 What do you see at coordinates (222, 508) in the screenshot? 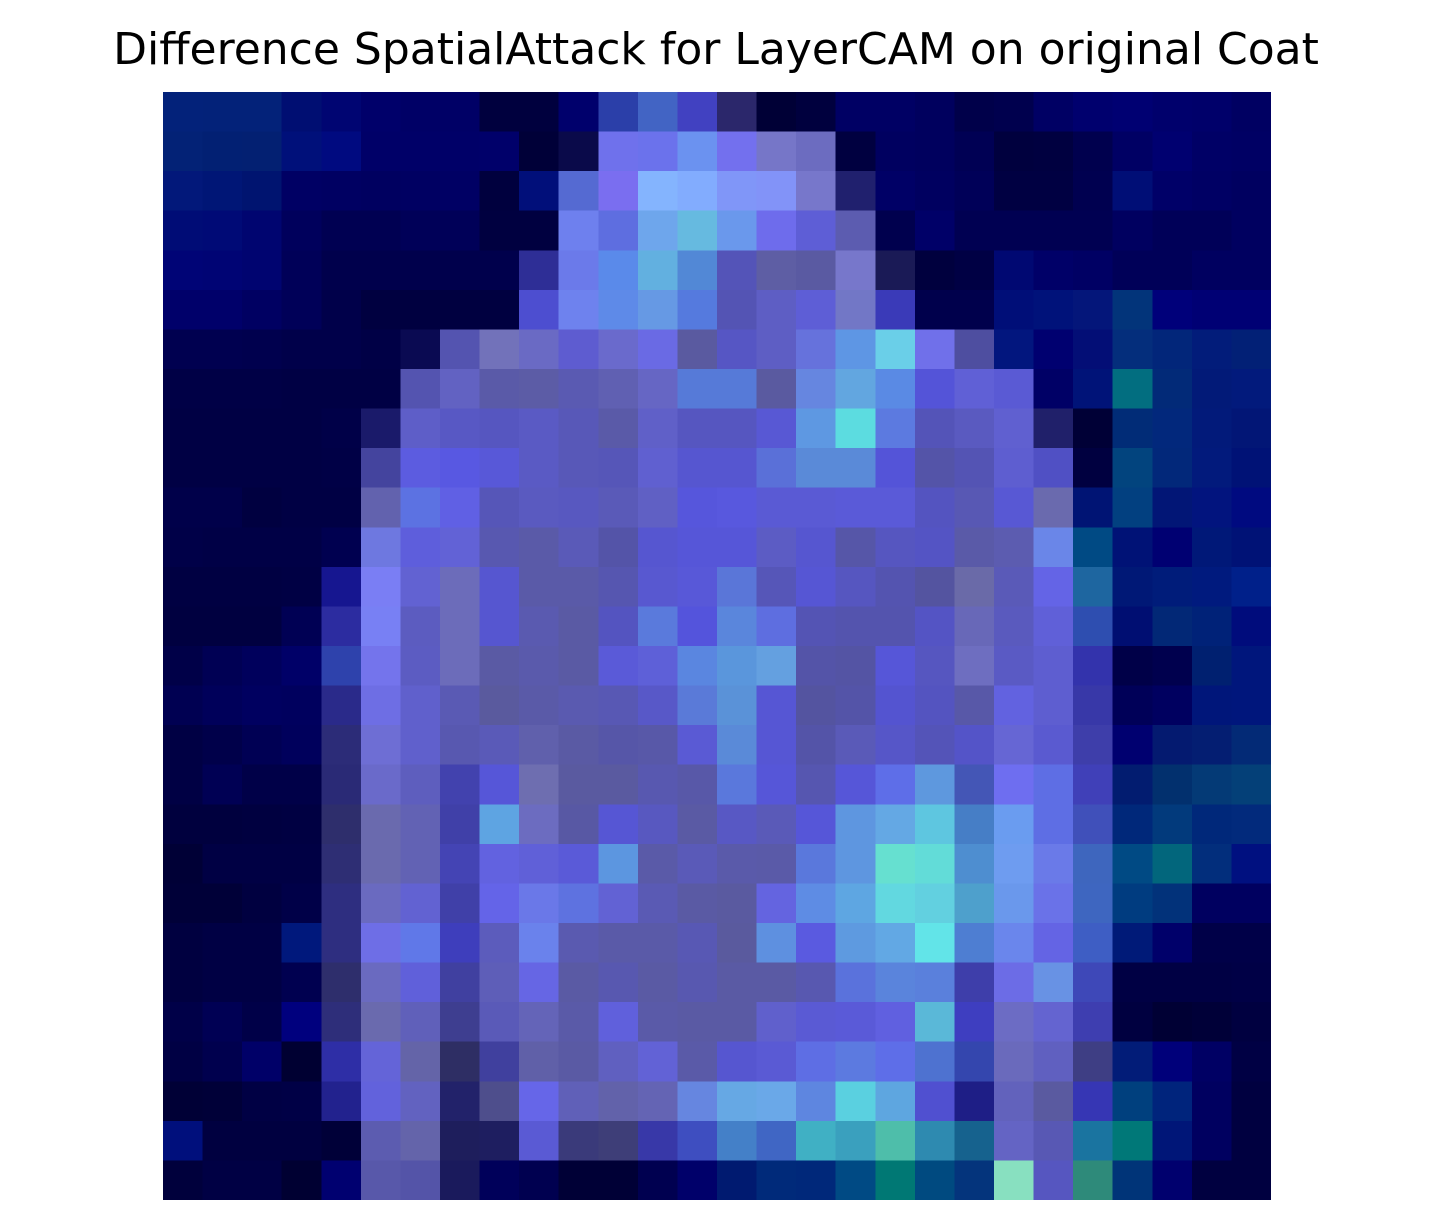
I see `heatmap-cell-r10-c1` at bounding box center [222, 508].